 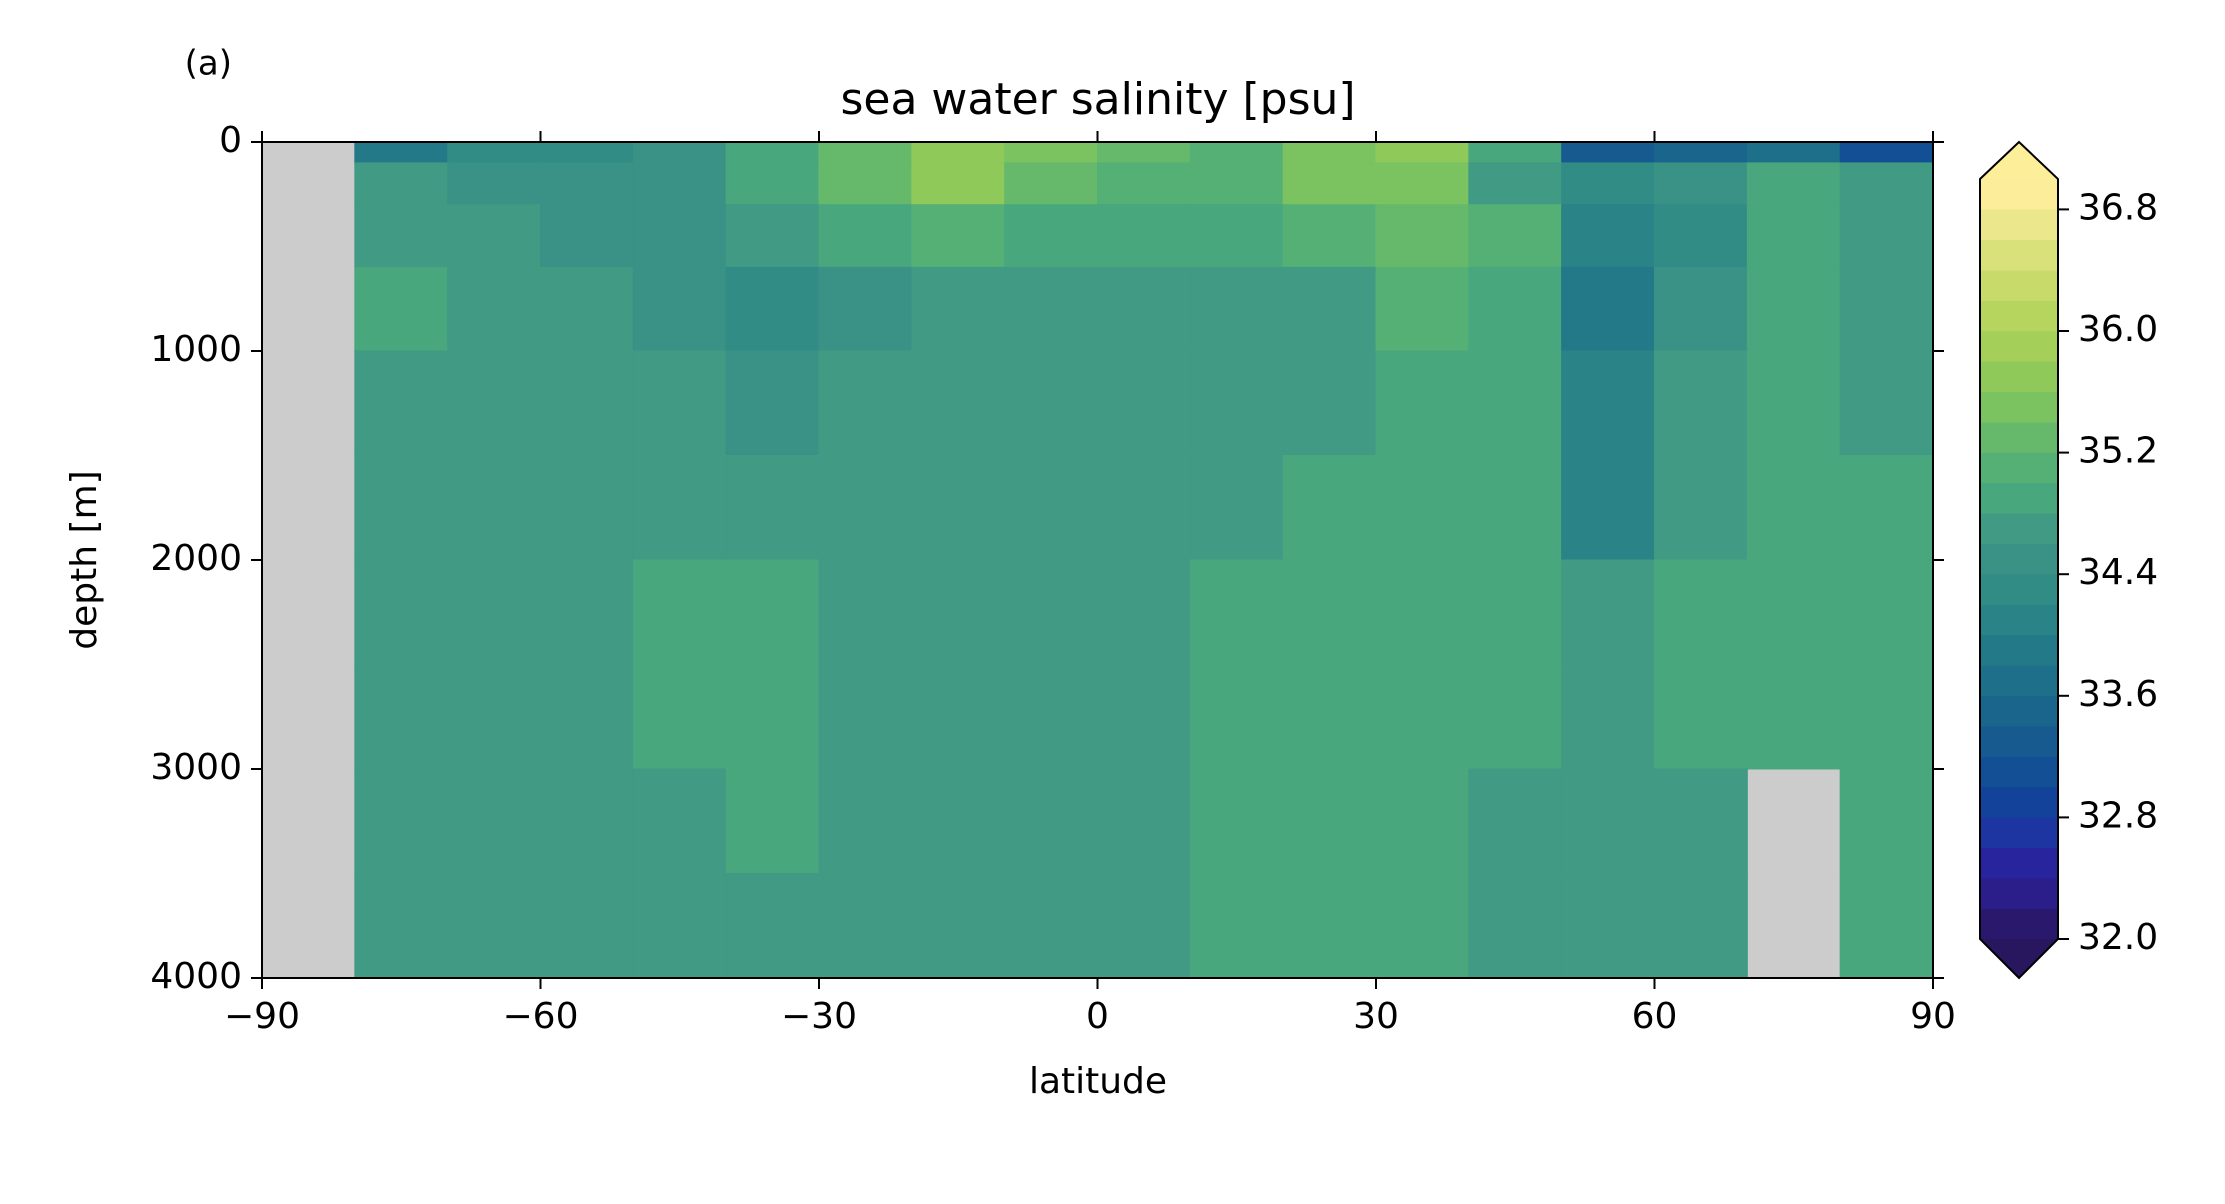 I want to click on colorbar-tick-label: 33.6, so click(x=2118, y=694).